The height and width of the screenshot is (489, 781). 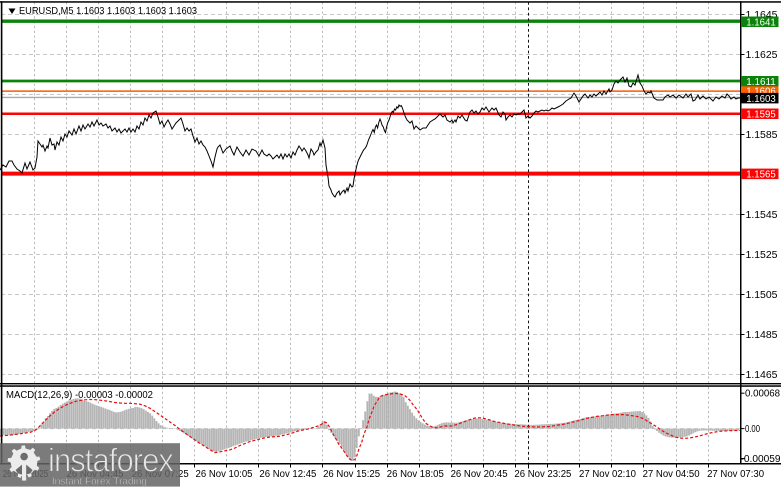 I want to click on svg-text: 1.1525, so click(x=762, y=255).